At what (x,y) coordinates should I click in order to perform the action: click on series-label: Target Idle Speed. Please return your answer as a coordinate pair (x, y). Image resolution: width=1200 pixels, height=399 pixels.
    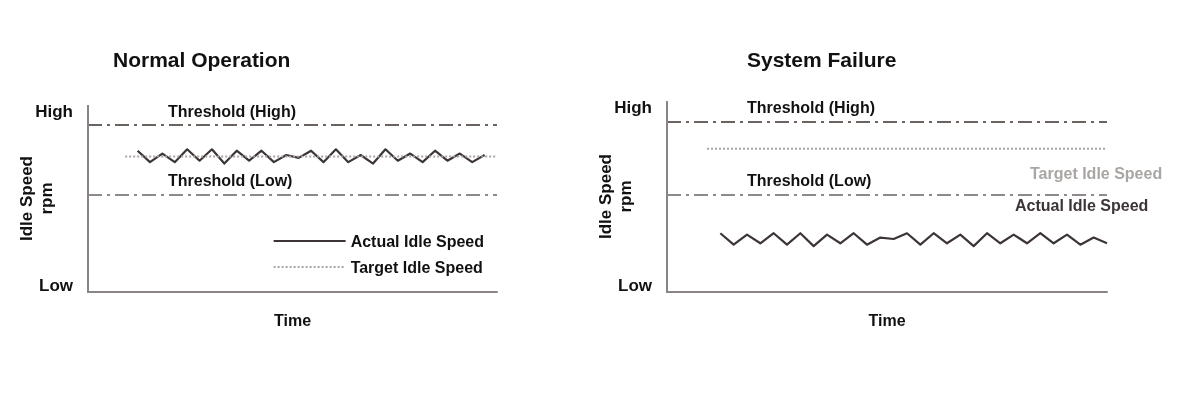
    Looking at the image, I should click on (1096, 174).